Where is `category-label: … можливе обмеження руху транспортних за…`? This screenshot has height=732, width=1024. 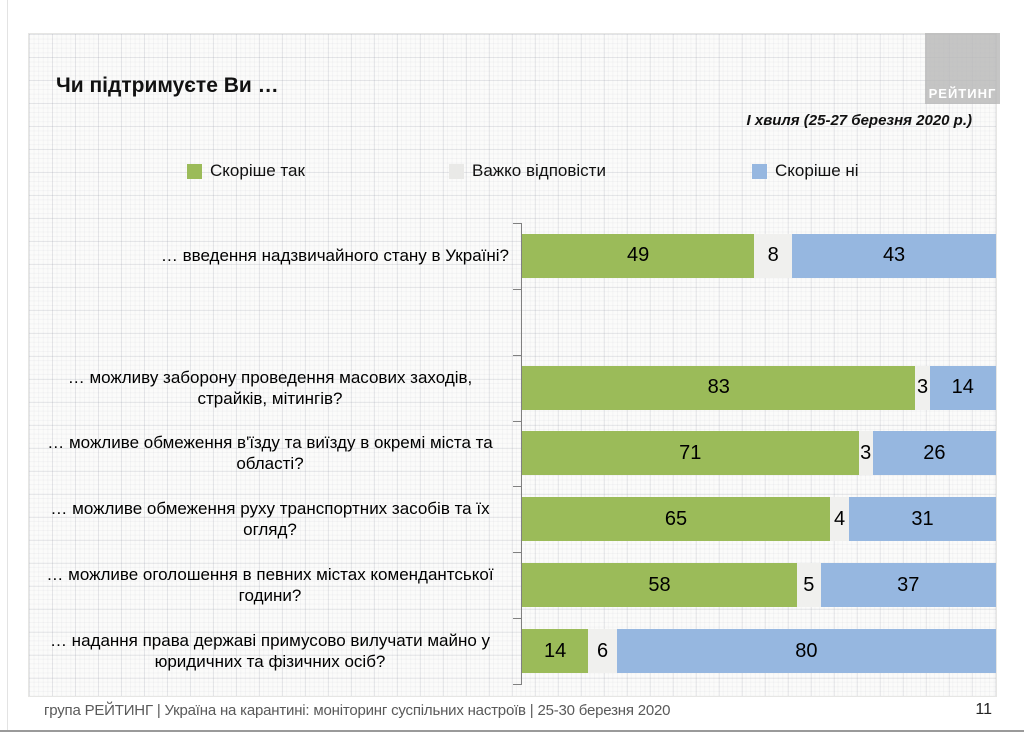
category-label: … можливе обмеження руху транспортних за… is located at coordinates (270, 519).